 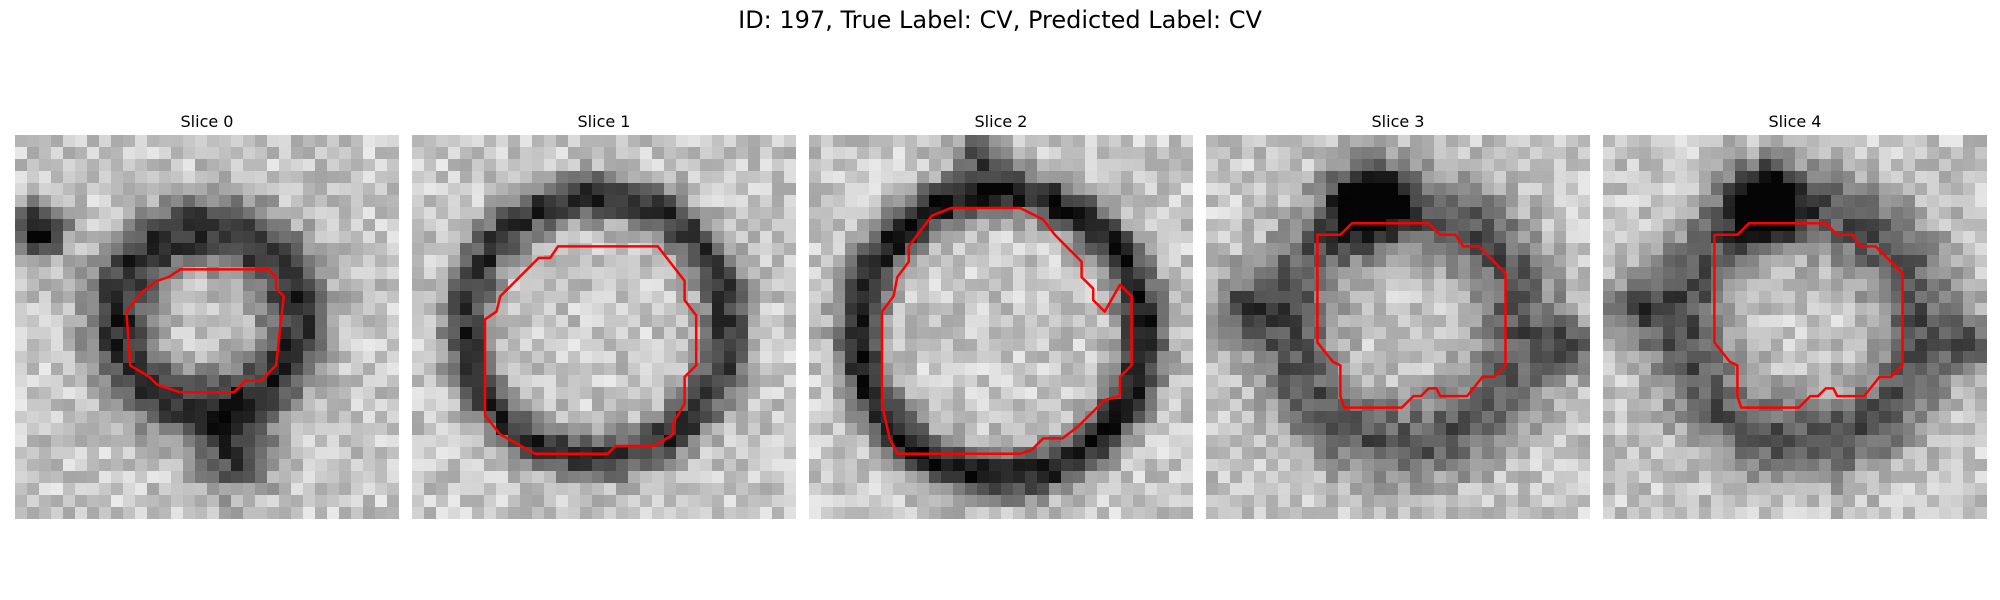 I want to click on slice-panel-3: Slice 3, so click(x=1398, y=314).